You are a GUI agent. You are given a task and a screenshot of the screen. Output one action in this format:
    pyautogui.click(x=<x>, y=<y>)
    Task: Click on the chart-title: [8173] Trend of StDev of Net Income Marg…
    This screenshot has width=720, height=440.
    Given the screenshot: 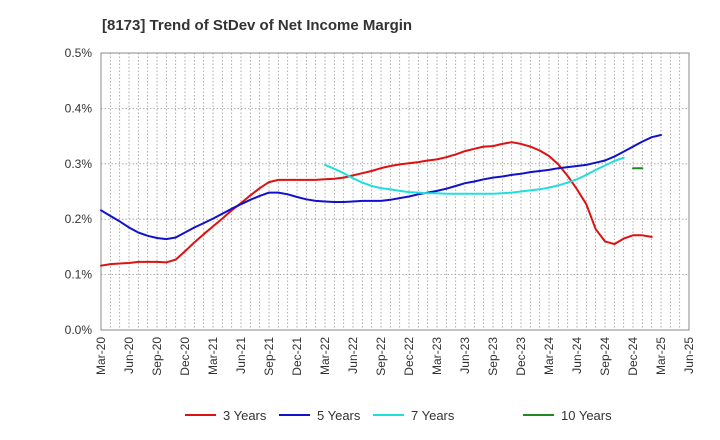 What is the action you would take?
    pyautogui.click(x=257, y=25)
    